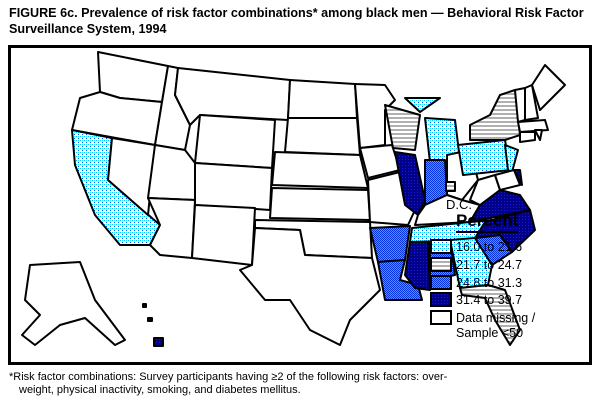 The width and height of the screenshot is (602, 404). Describe the element at coordinates (489, 247) in the screenshot. I see `legend-label: 16.0 to 21.6` at that location.